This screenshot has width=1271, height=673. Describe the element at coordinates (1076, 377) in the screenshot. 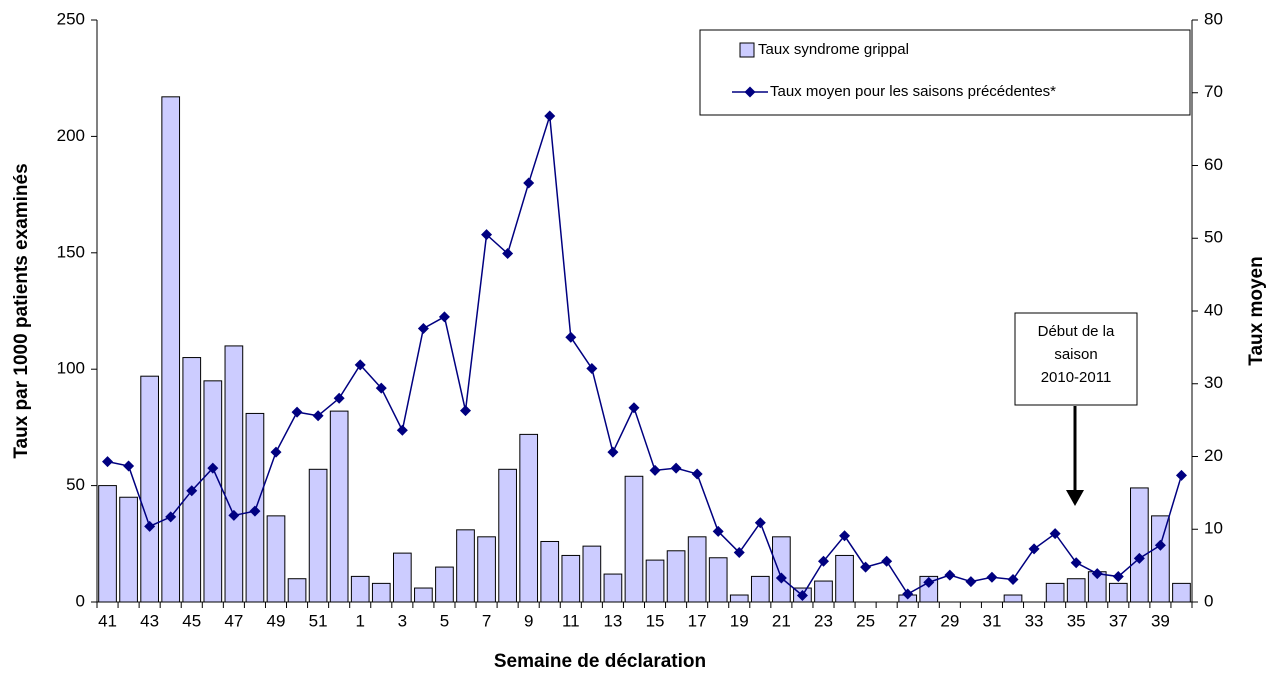

I see `annotation-text: 2010-2011` at that location.